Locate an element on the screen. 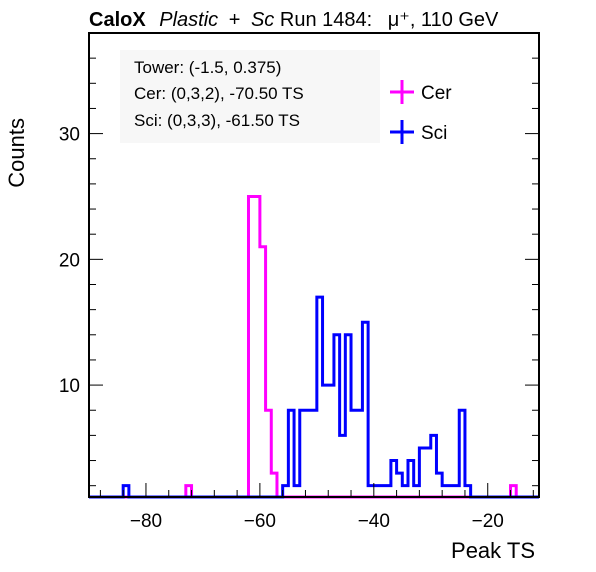  info-cer: Cer: (0,3,2), -70.50 TS is located at coordinates (219, 93).